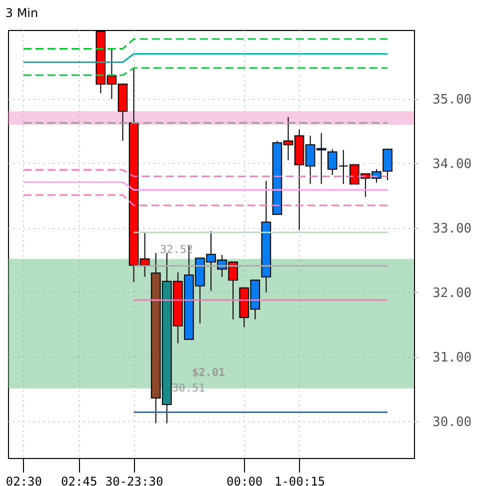 This screenshot has height=486, width=479. I want to click on y-tick-label: 34.00, so click(452, 164).